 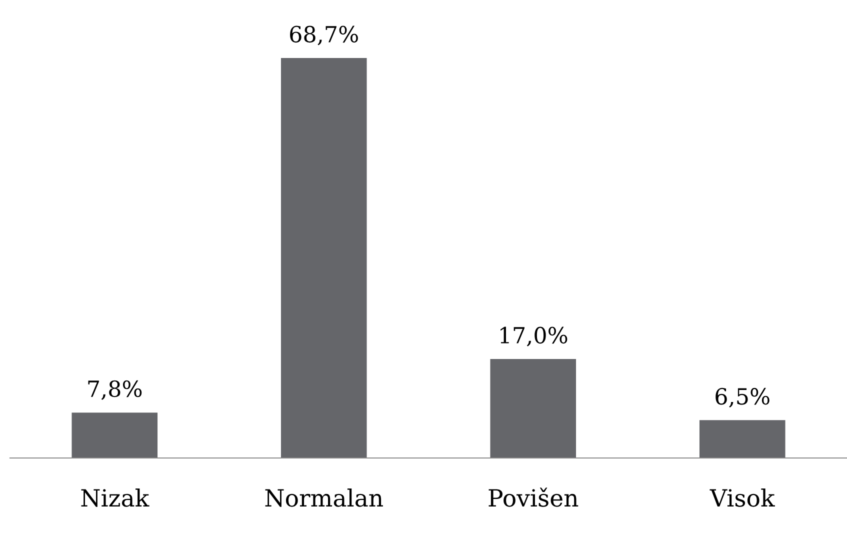 What do you see at coordinates (324, 36) in the screenshot?
I see `data-label: 68,7%` at bounding box center [324, 36].